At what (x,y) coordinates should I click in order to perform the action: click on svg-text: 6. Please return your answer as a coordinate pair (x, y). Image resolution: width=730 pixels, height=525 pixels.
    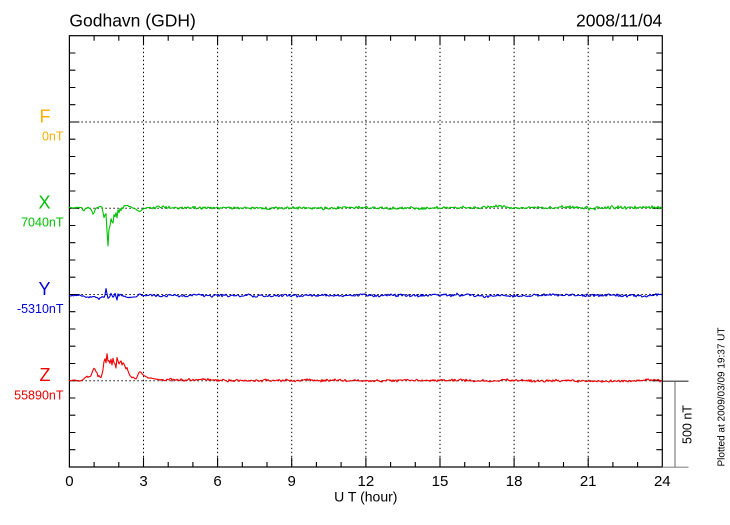
    Looking at the image, I should click on (217, 481).